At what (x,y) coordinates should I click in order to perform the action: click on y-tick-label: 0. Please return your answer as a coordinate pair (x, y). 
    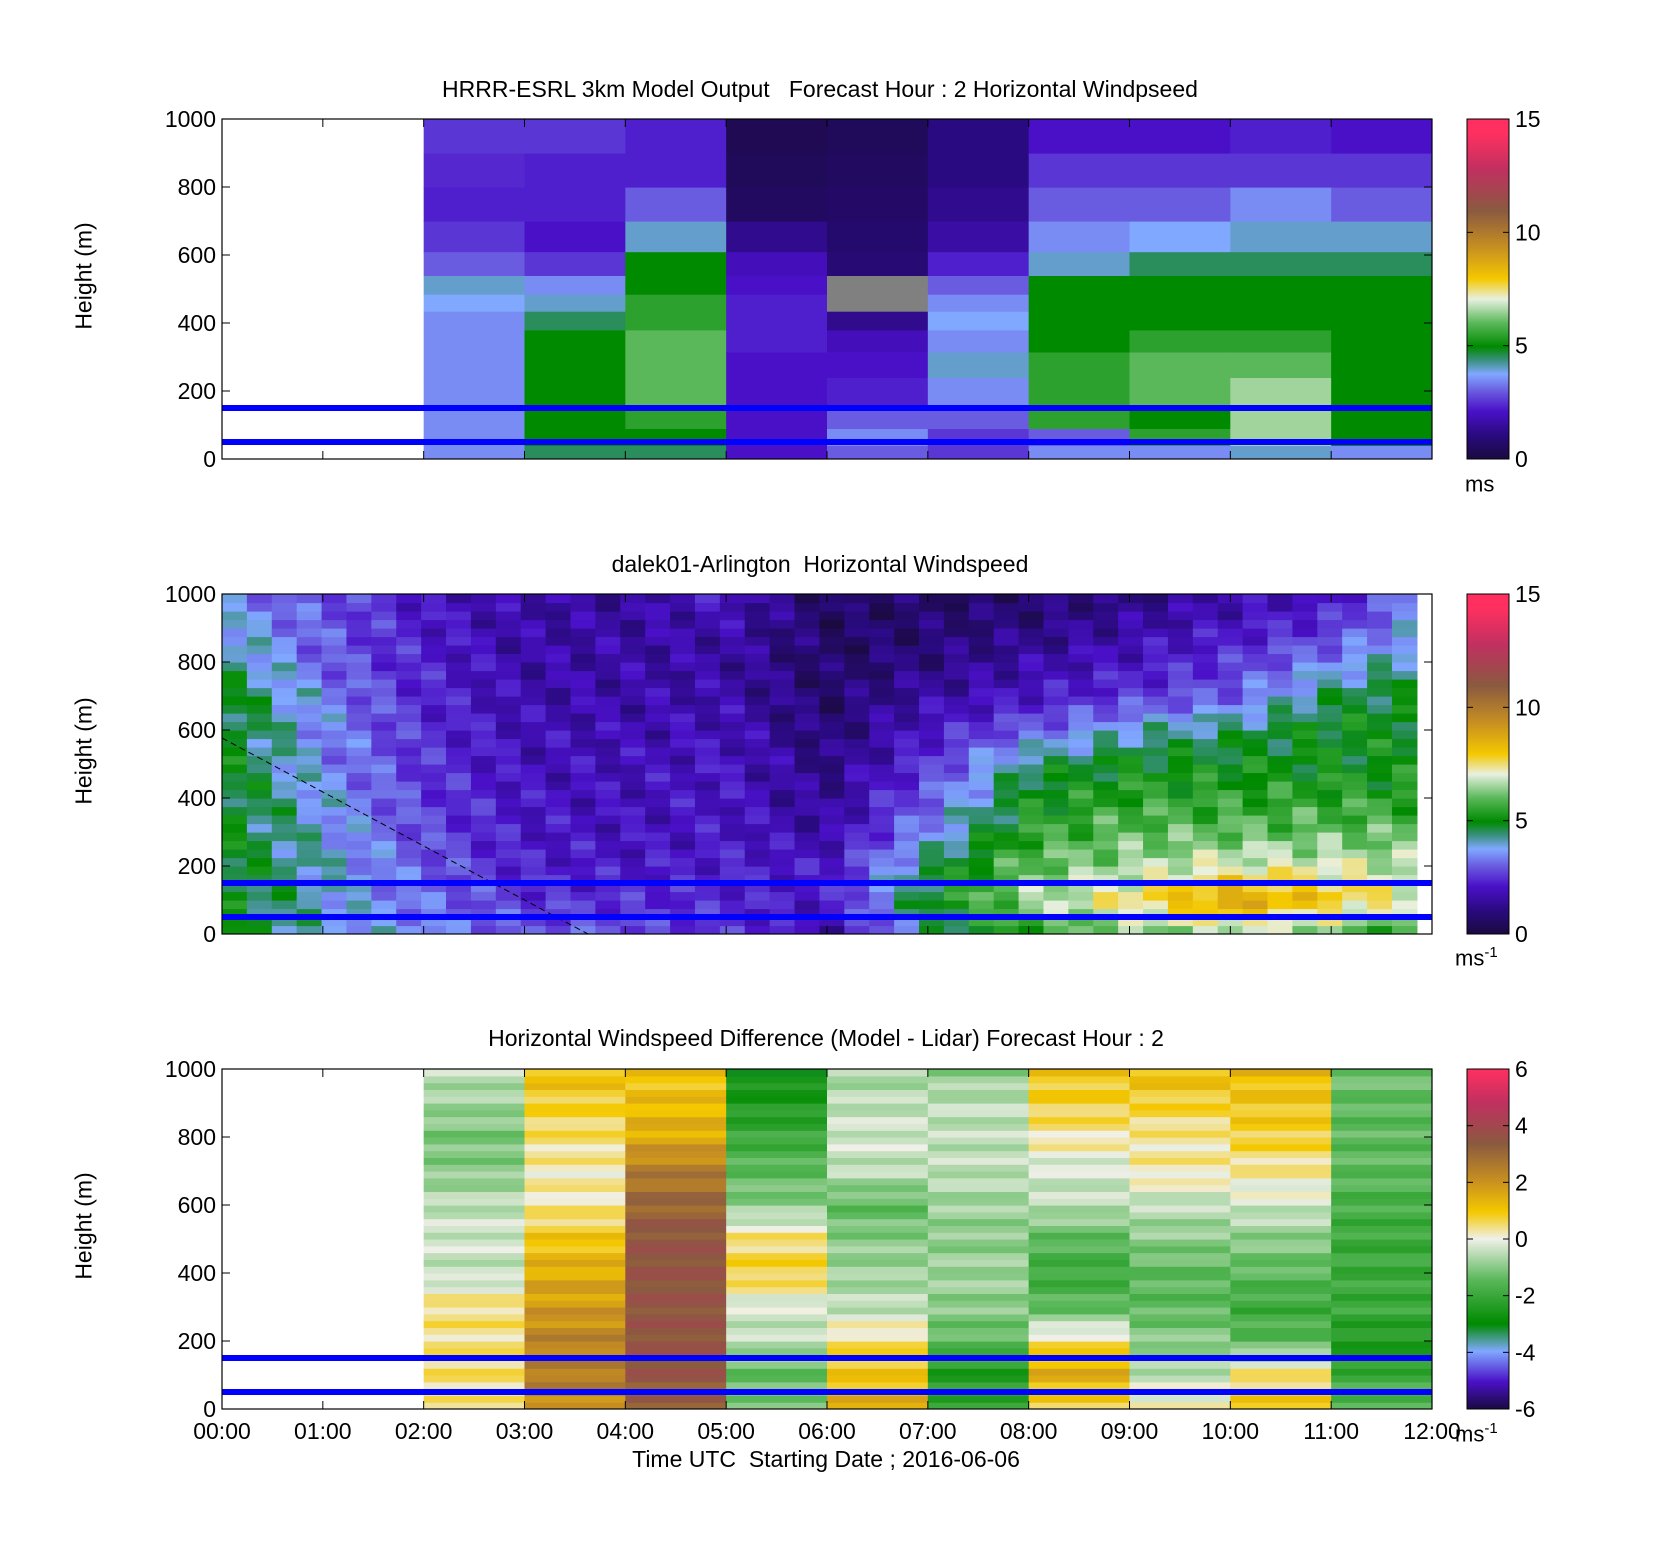
    Looking at the image, I should click on (209, 459).